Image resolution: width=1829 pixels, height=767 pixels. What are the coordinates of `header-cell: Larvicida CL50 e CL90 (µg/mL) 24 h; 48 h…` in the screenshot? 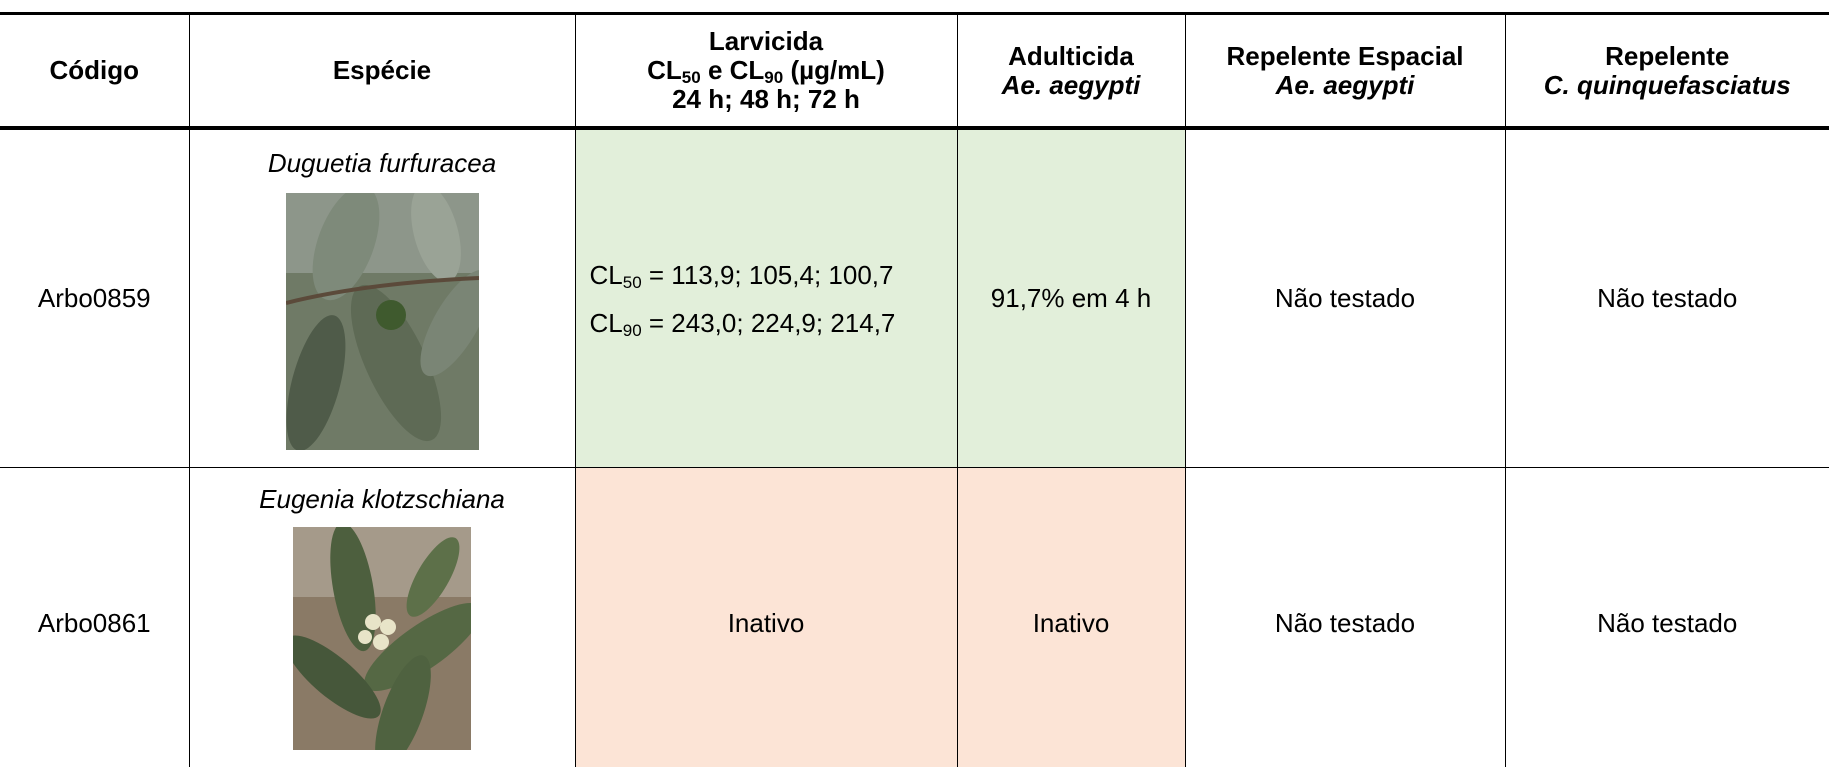 It's located at (765, 71).